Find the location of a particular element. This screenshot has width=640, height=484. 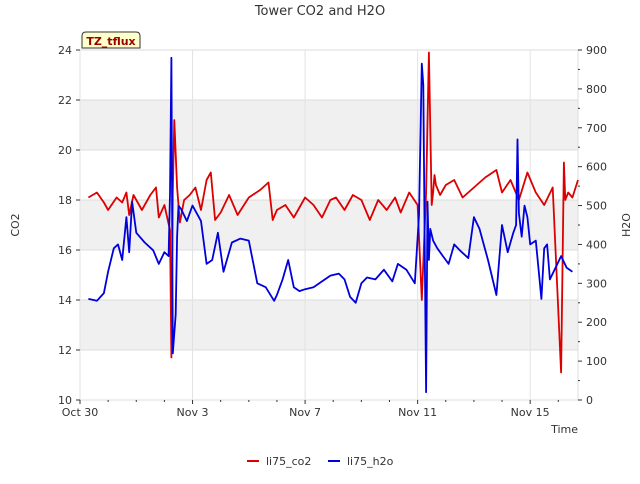

y-left-tick-label: 16 is located at coordinates (65, 250).